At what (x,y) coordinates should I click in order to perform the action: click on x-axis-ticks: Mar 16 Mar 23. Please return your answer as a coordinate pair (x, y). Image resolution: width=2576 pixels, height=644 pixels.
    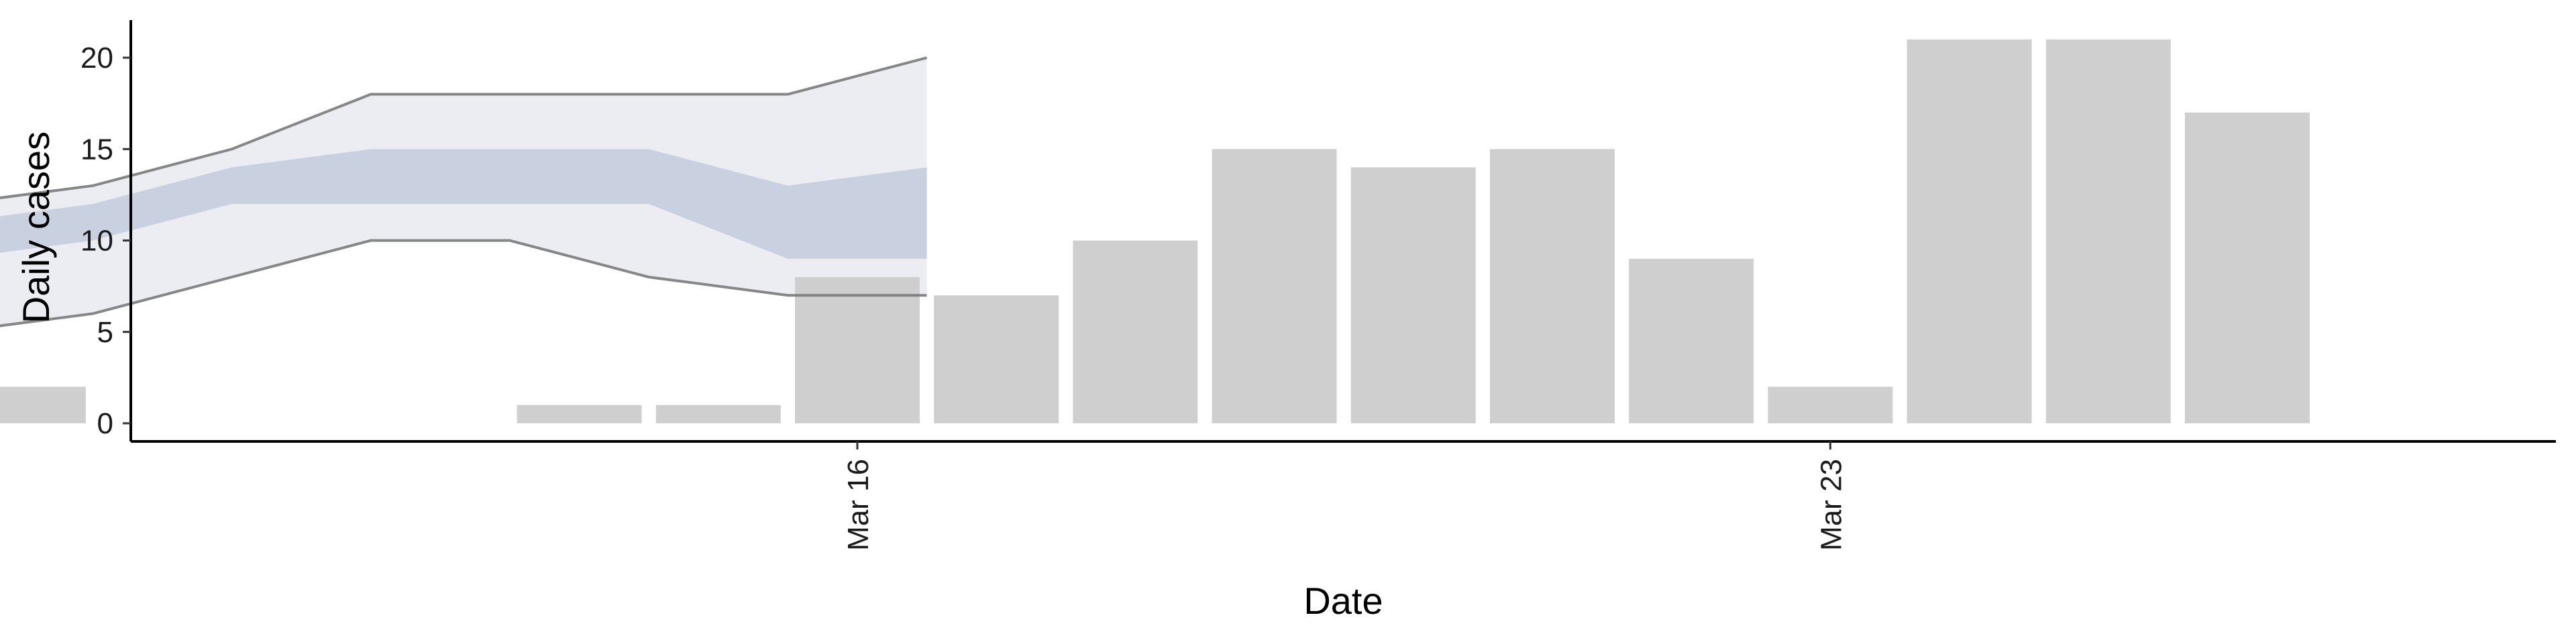
    Looking at the image, I should click on (1344, 496).